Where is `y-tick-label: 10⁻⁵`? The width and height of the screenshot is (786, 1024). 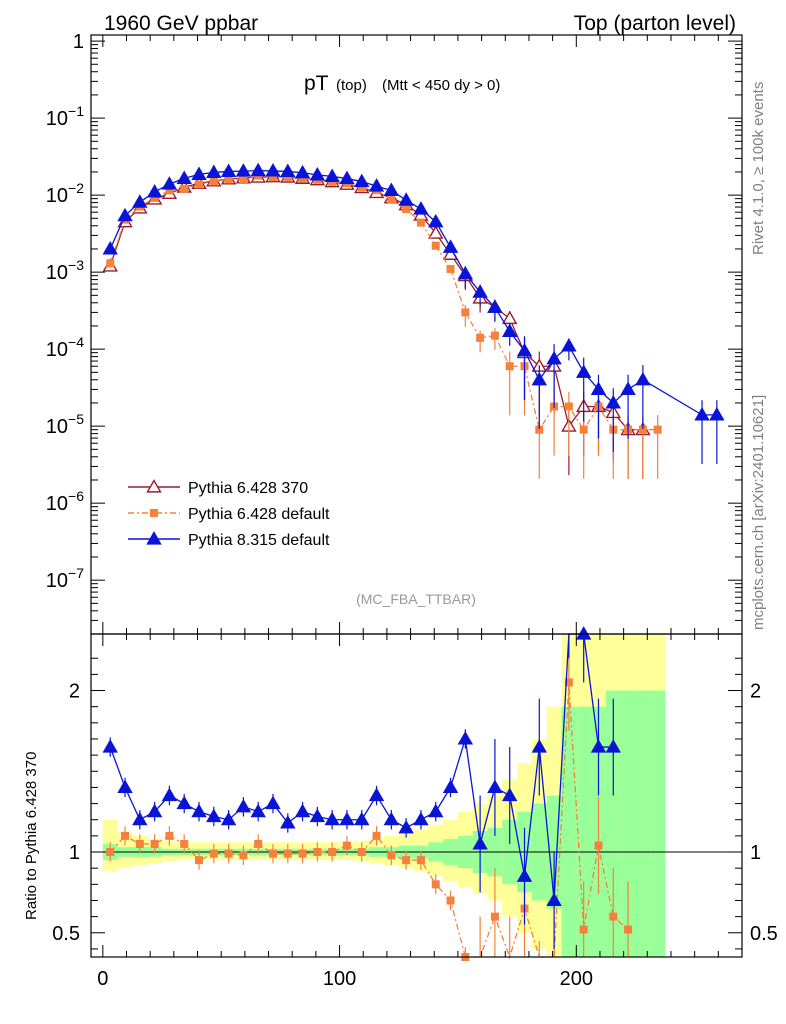
y-tick-label: 10⁻⁵ is located at coordinates (65, 424).